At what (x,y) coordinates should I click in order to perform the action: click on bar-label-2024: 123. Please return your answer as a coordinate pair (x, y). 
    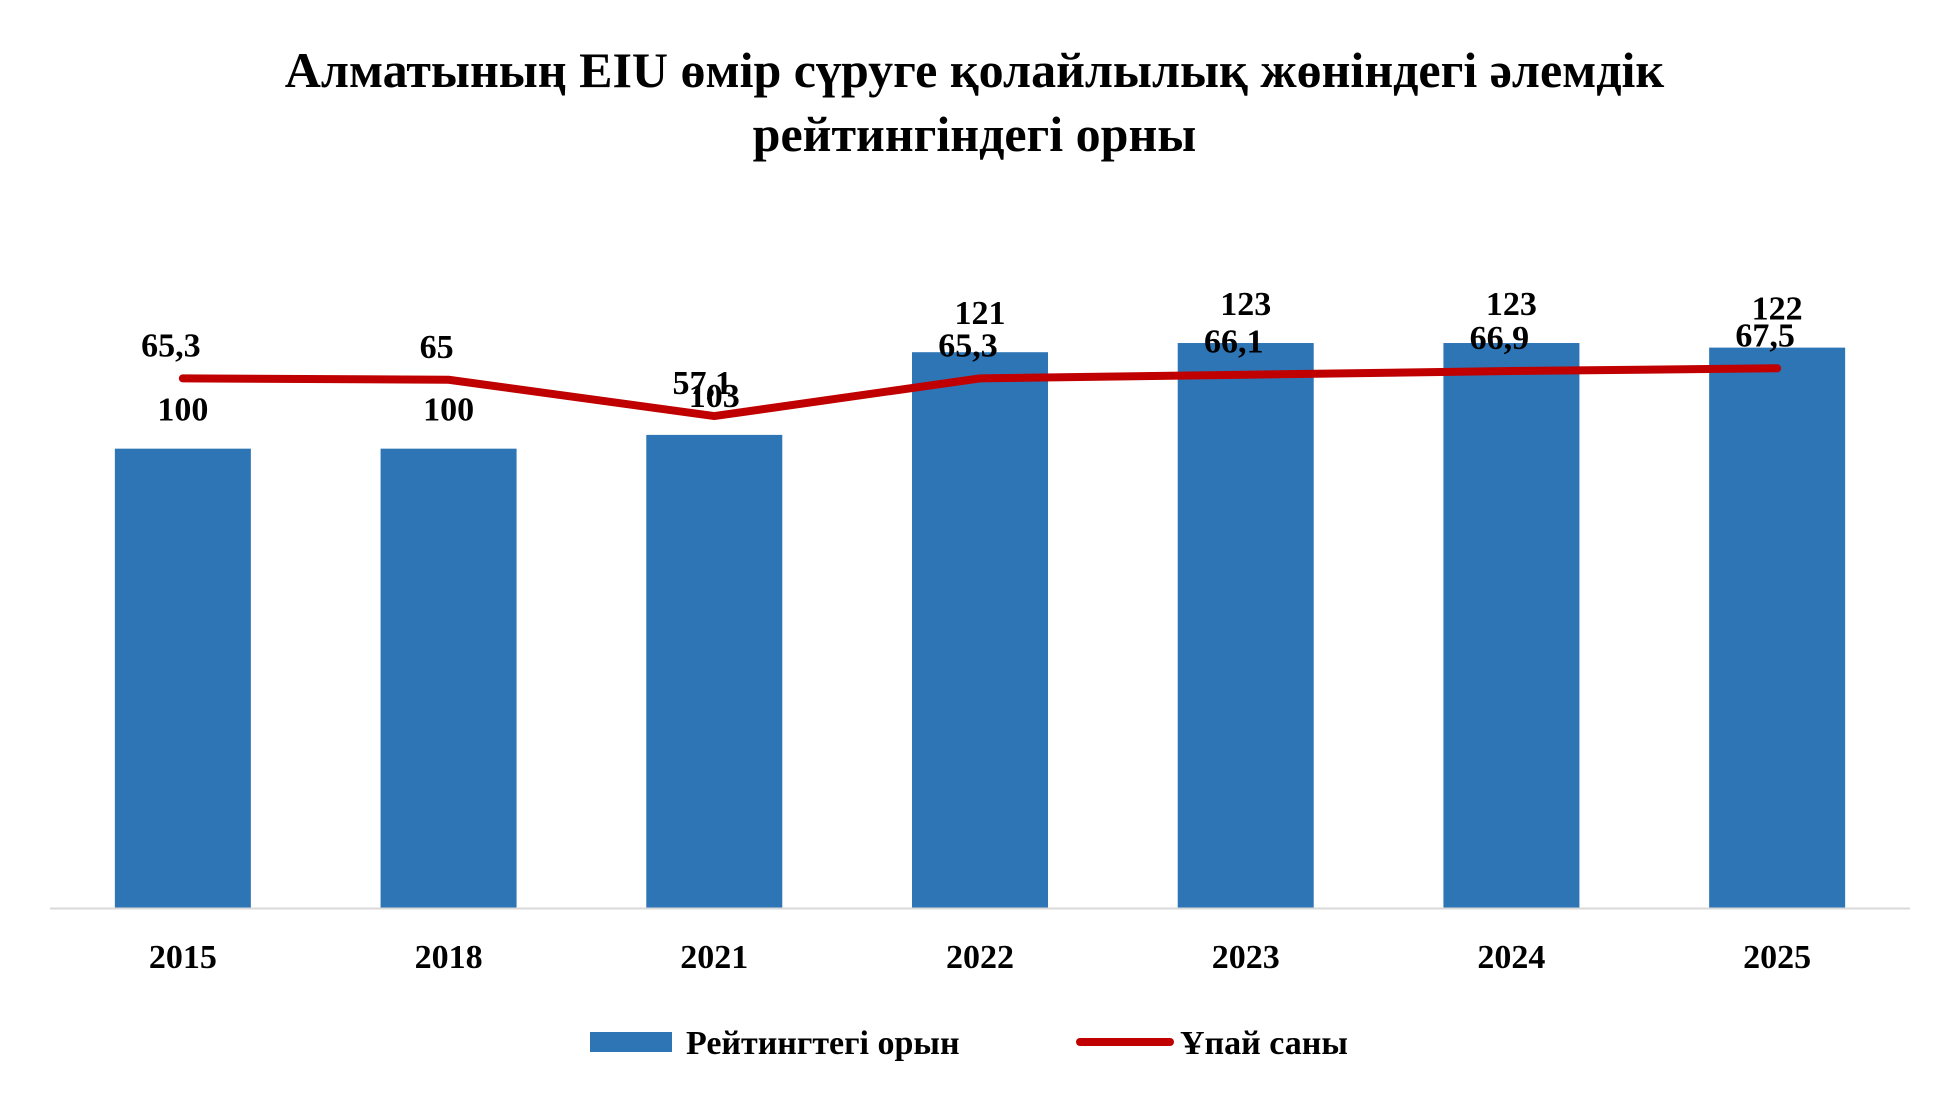
    Looking at the image, I should click on (1511, 304).